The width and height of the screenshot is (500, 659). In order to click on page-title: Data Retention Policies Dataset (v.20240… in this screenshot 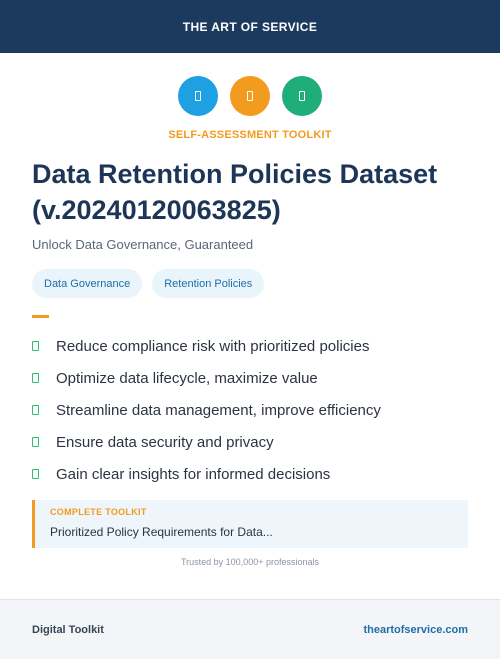, I will do `click(235, 192)`.